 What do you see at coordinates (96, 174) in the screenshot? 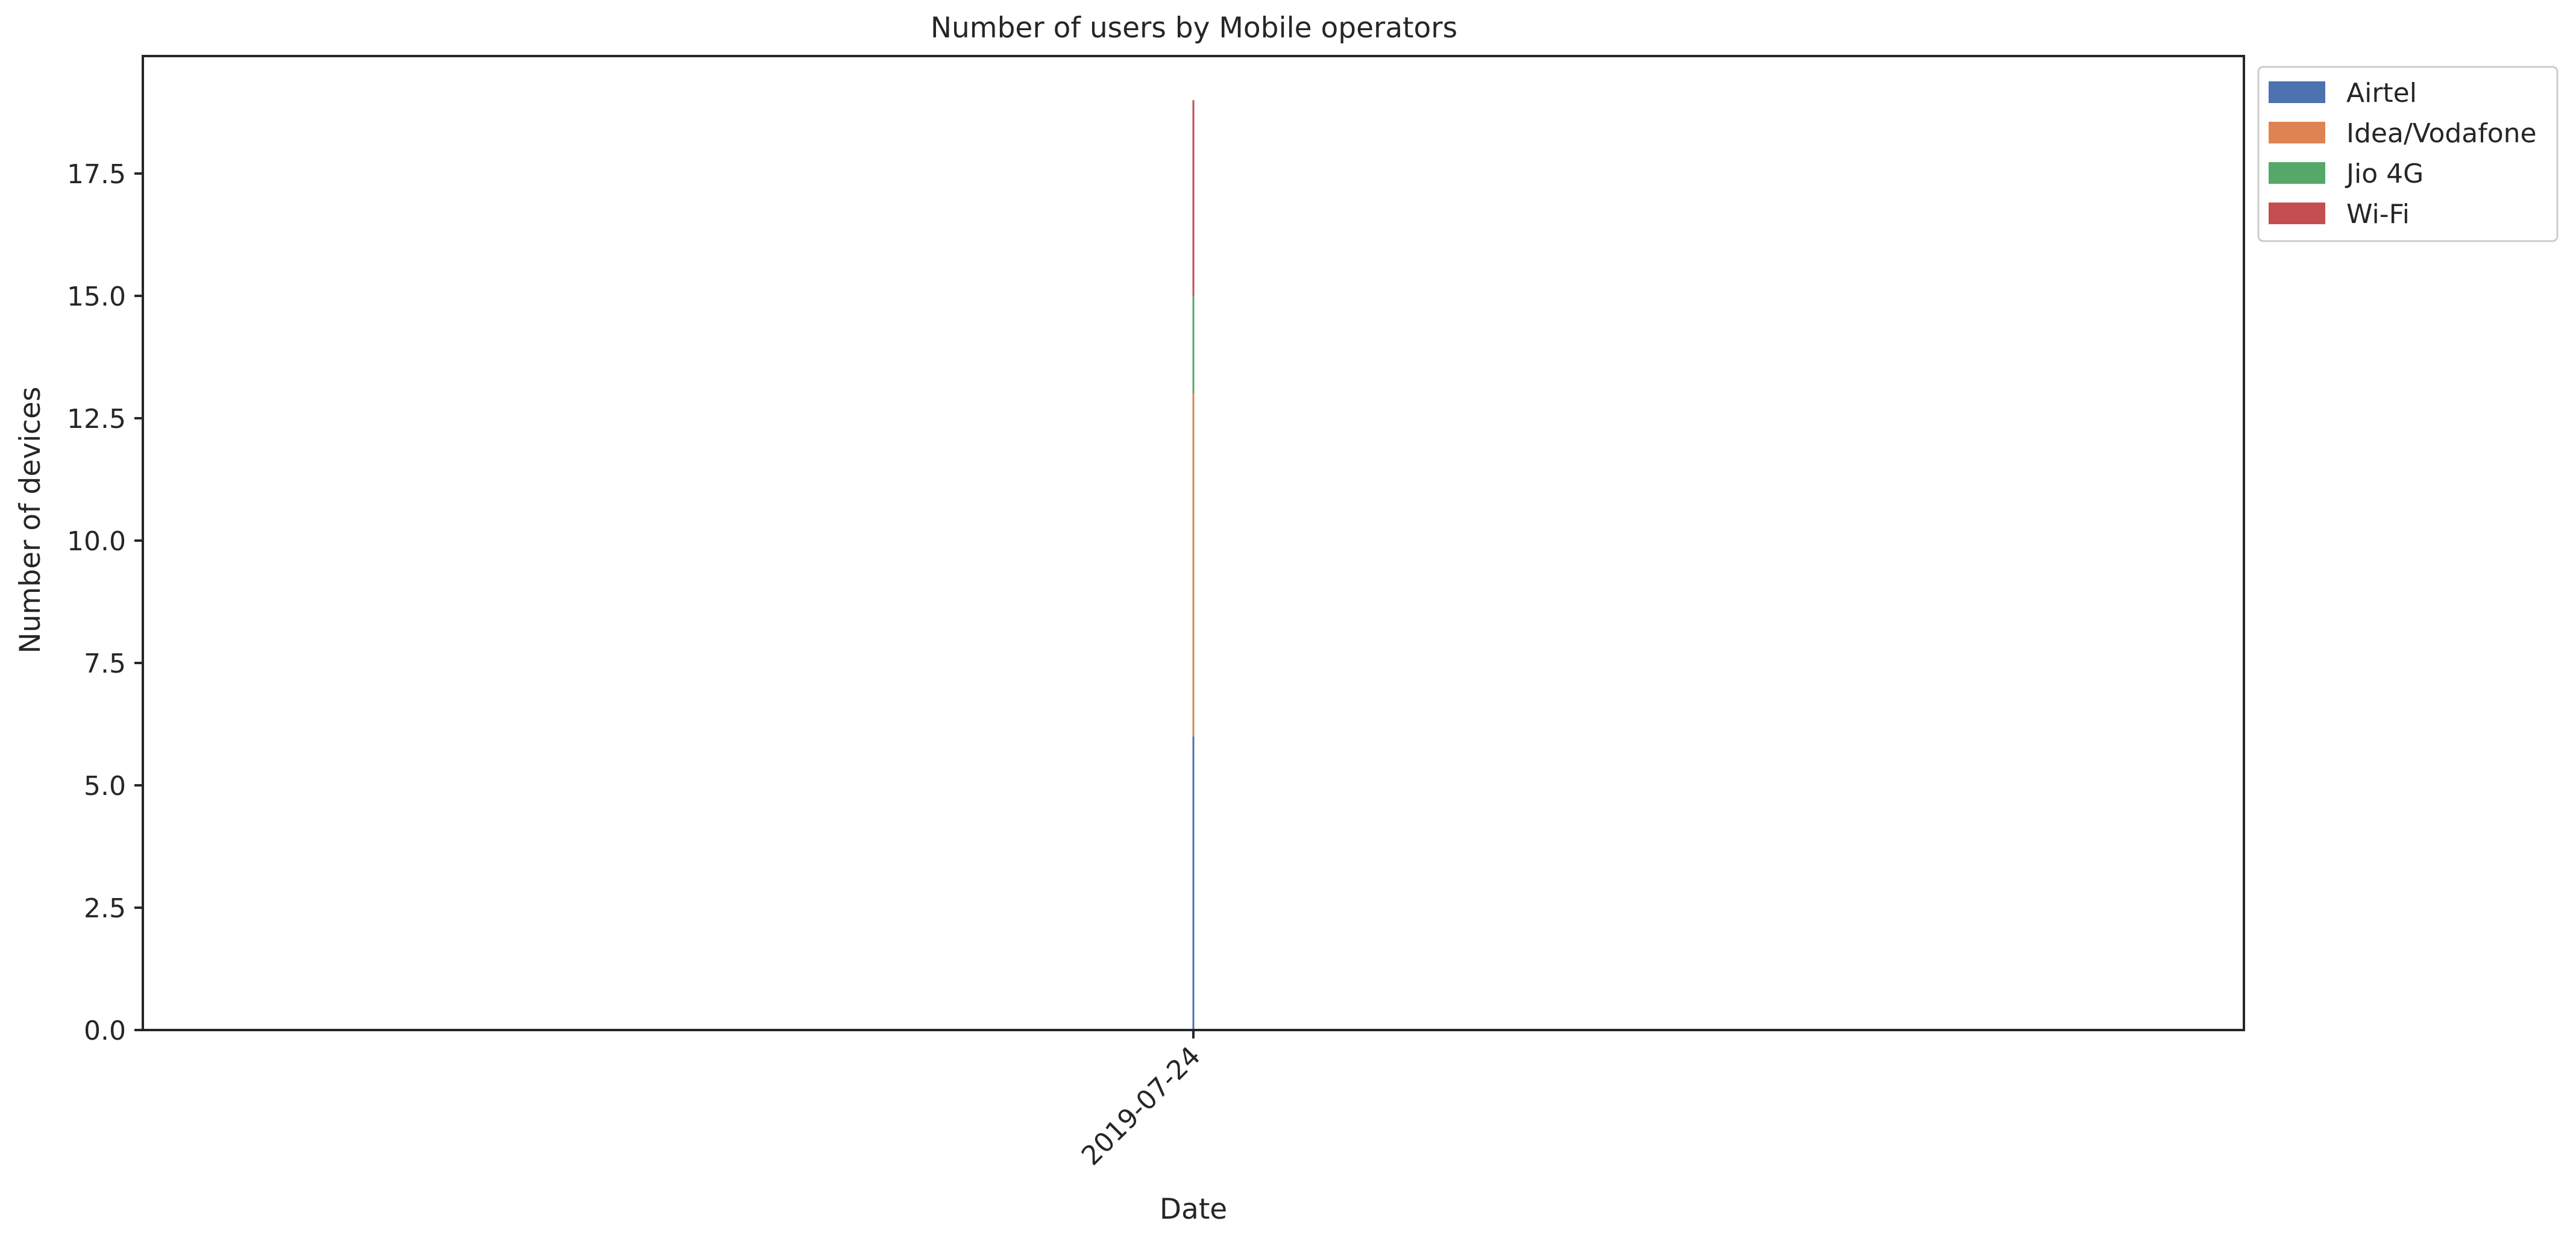
I see `y-tick-label: 17.5` at bounding box center [96, 174].